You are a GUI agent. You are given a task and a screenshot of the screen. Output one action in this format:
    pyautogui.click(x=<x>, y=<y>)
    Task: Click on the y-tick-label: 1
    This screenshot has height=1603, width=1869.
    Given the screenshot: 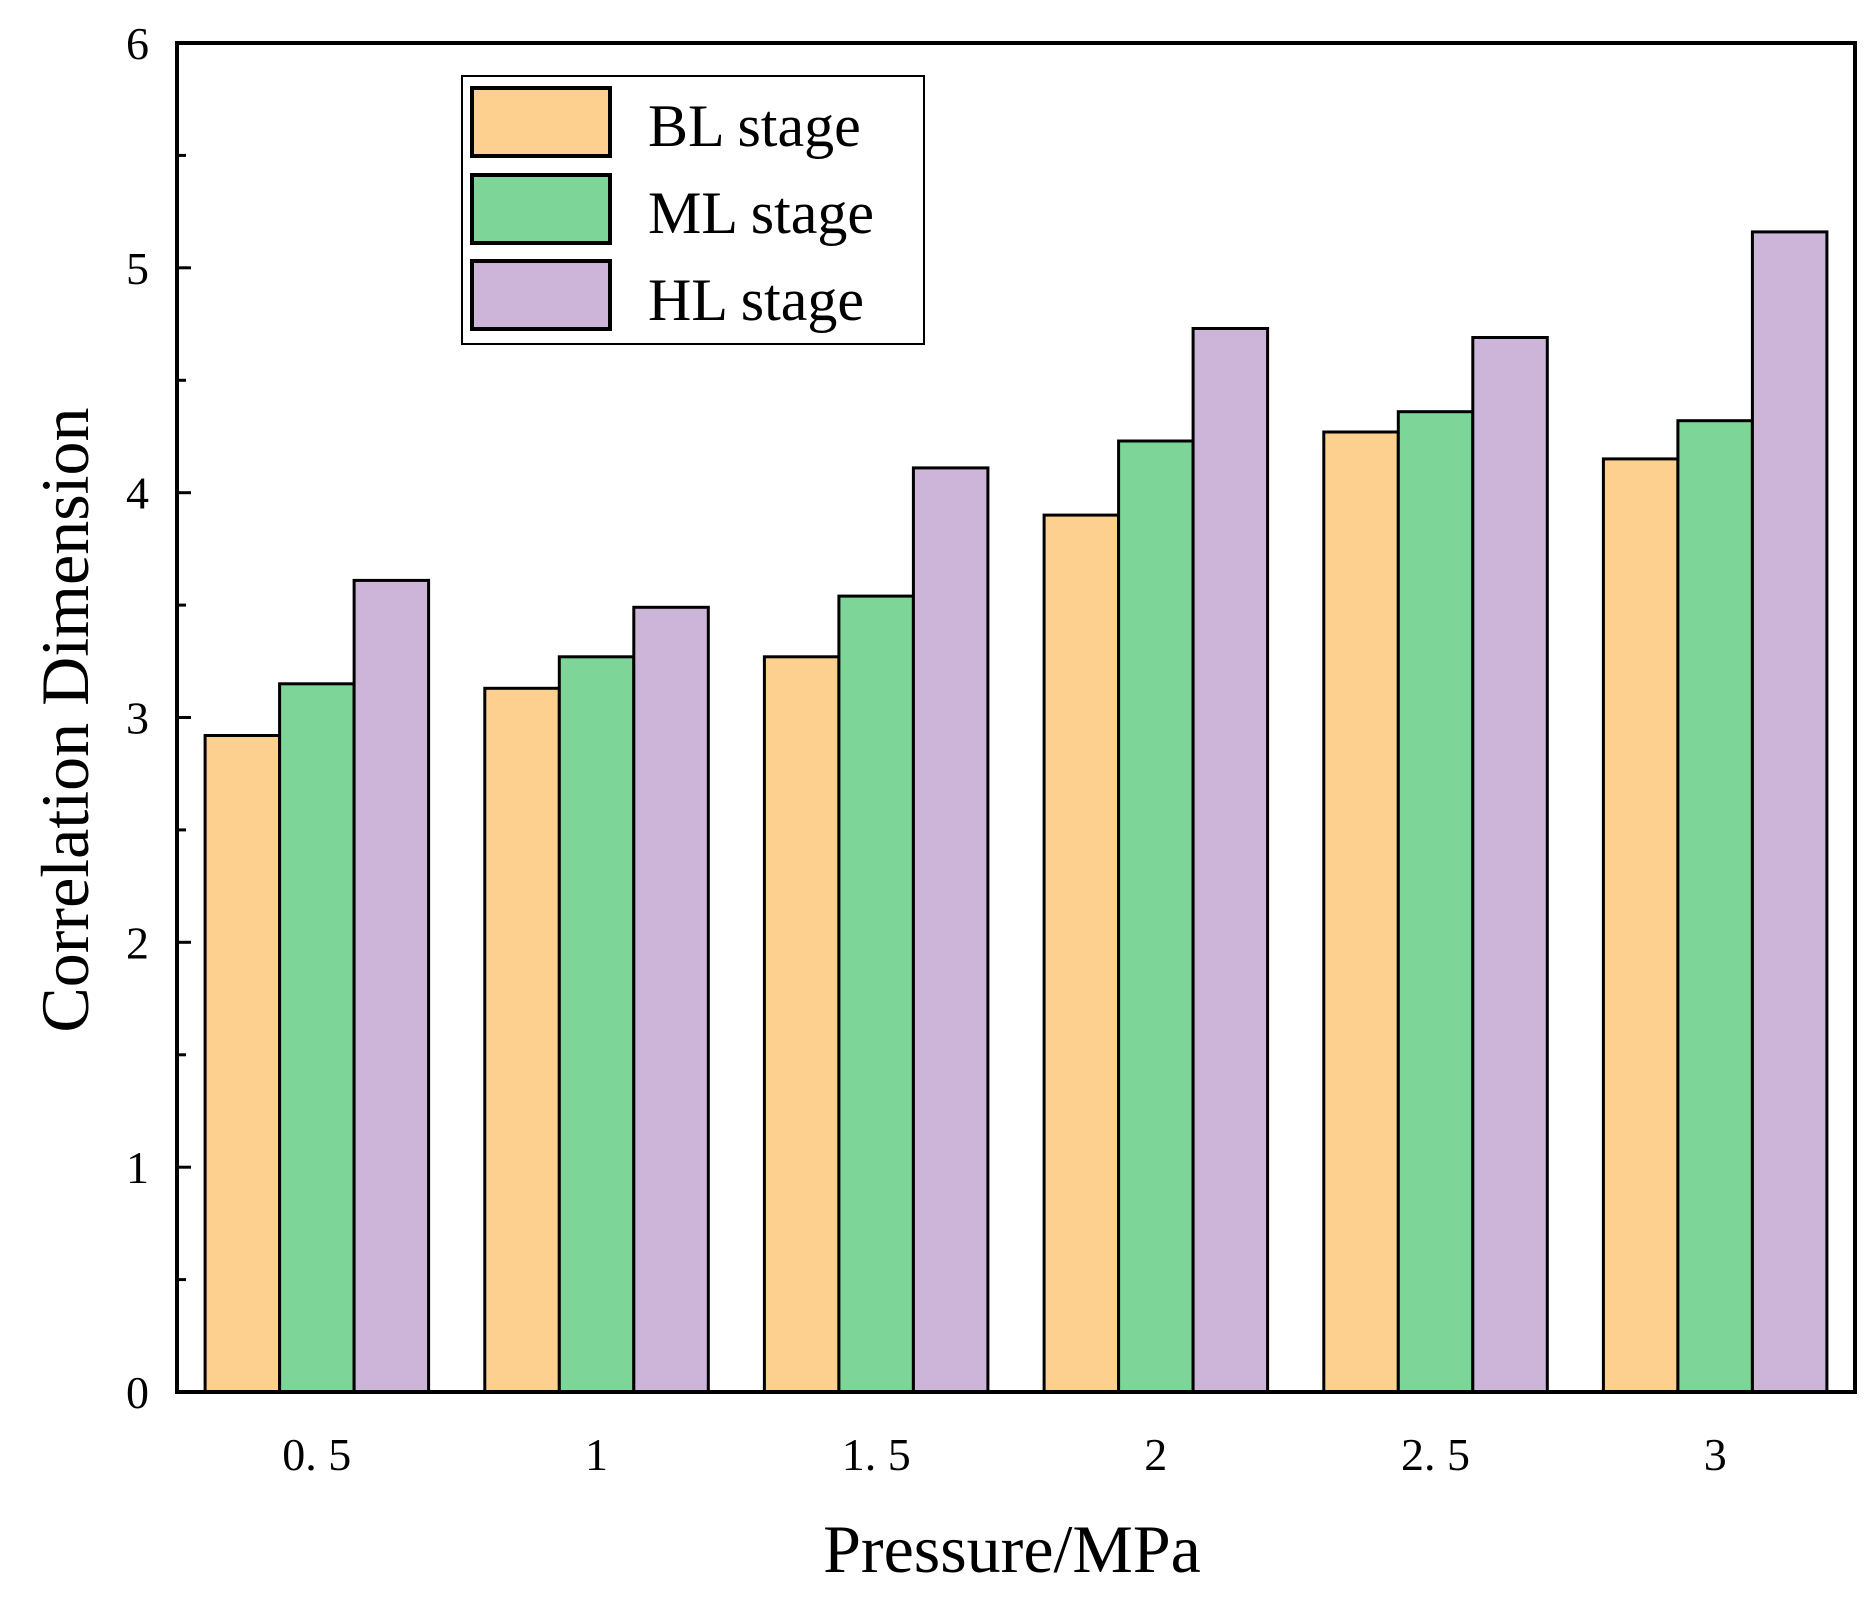 What is the action you would take?
    pyautogui.click(x=137, y=1167)
    